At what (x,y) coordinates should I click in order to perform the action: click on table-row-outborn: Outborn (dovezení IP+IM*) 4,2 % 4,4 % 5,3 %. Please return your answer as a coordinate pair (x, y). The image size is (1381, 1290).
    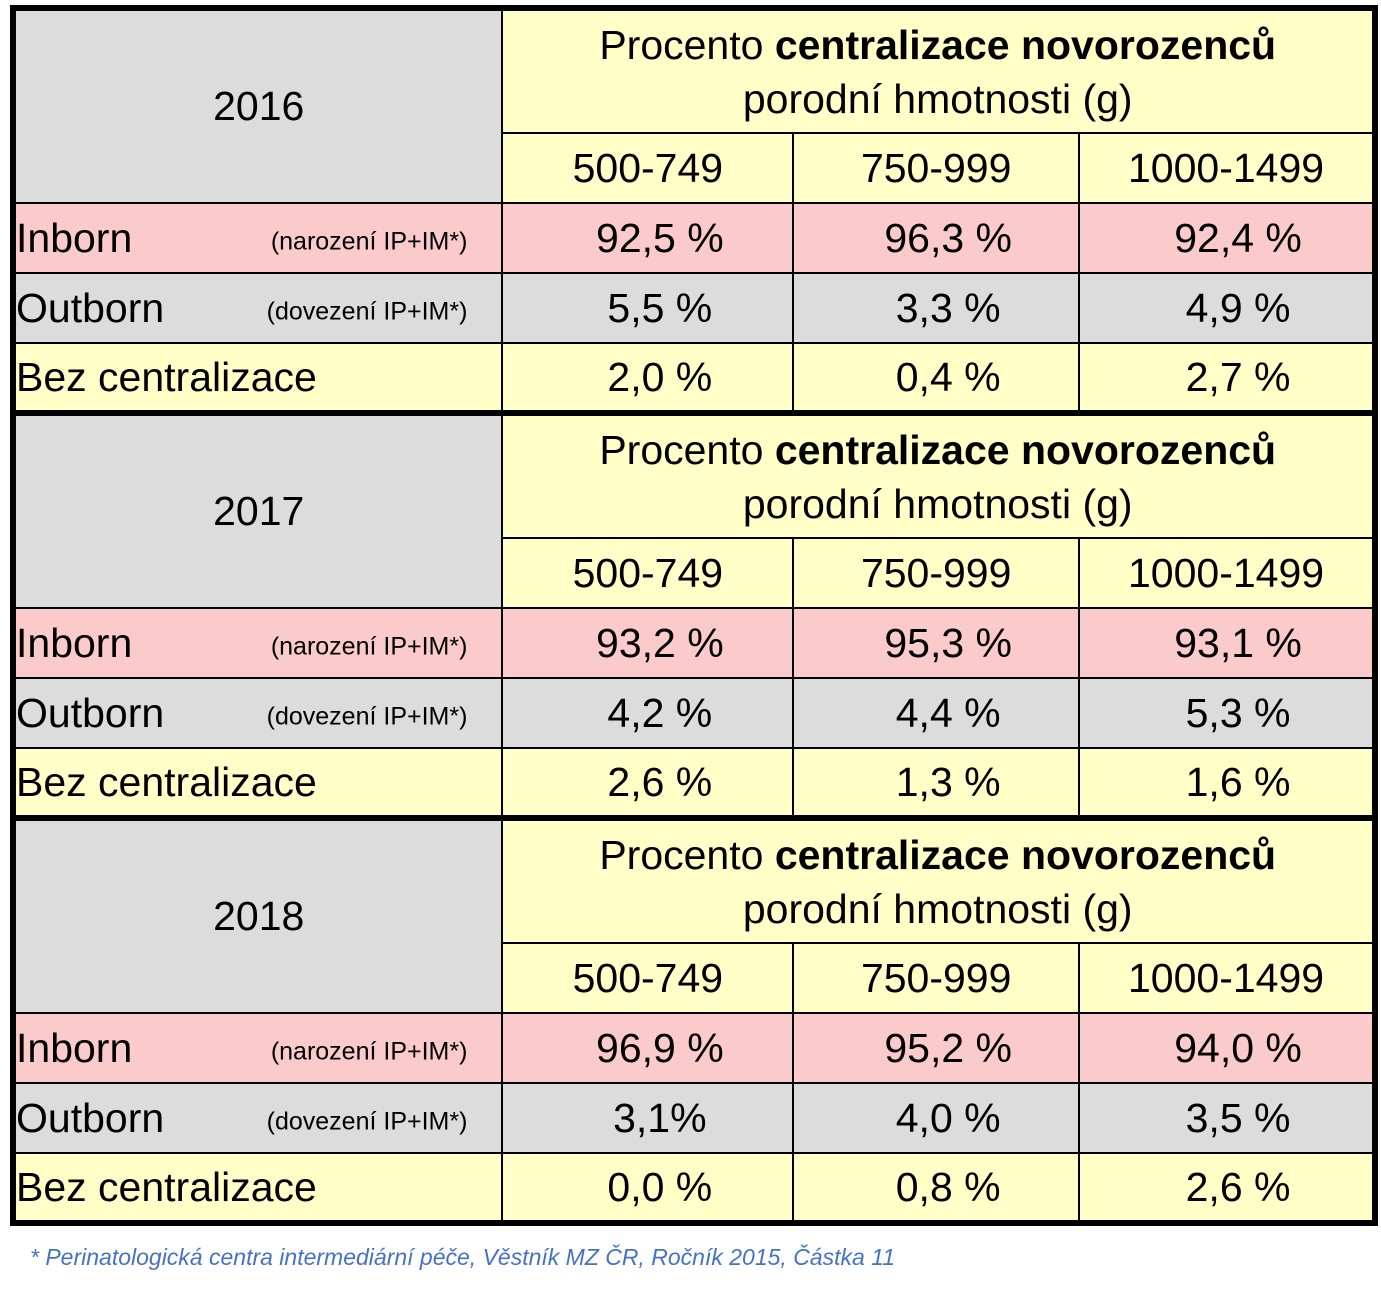
    Looking at the image, I should click on (693, 713).